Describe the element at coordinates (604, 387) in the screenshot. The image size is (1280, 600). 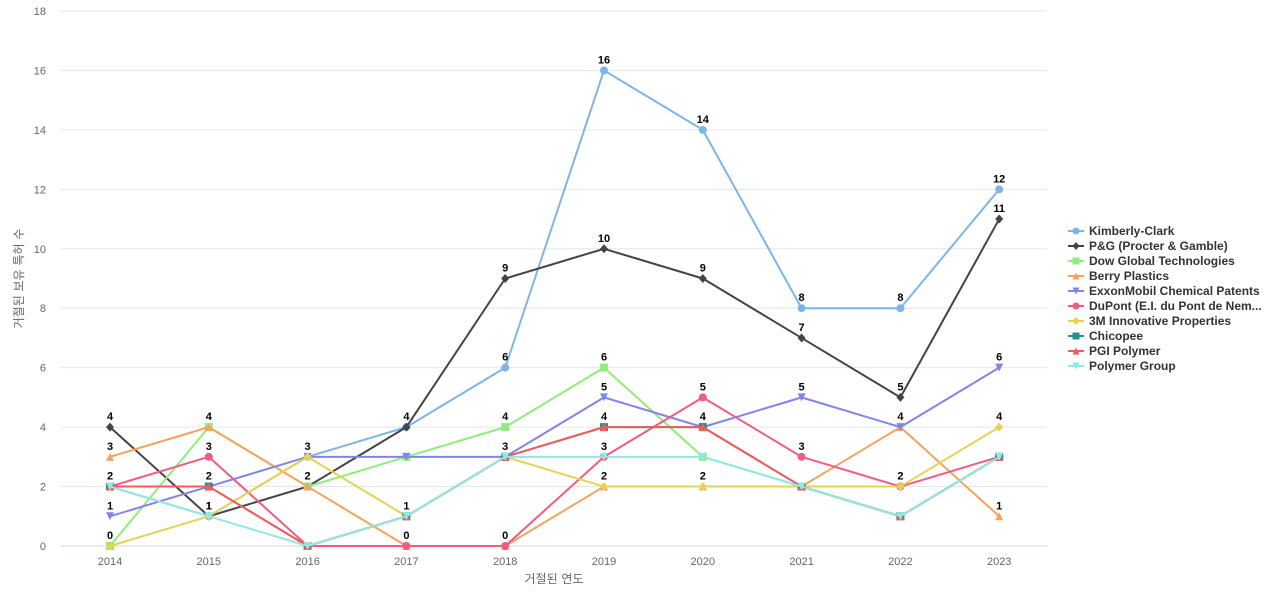
I see `data-label: 5` at that location.